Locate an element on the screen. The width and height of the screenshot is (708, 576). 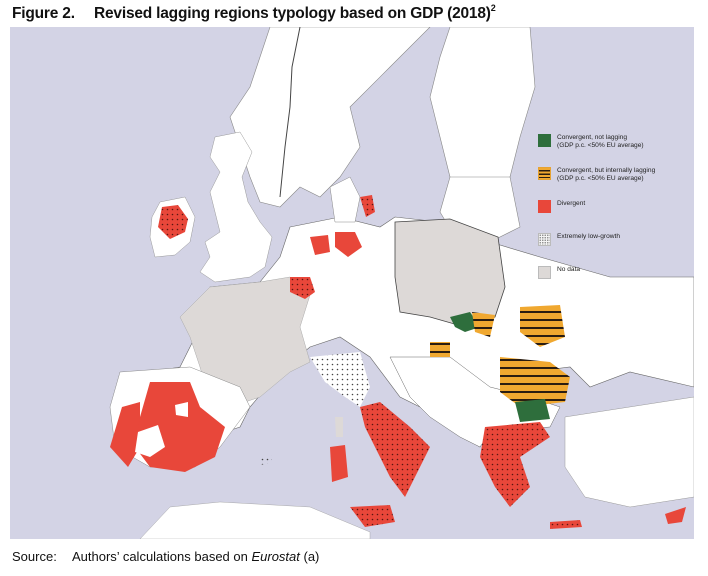
land-turkey is located at coordinates (629, 452).